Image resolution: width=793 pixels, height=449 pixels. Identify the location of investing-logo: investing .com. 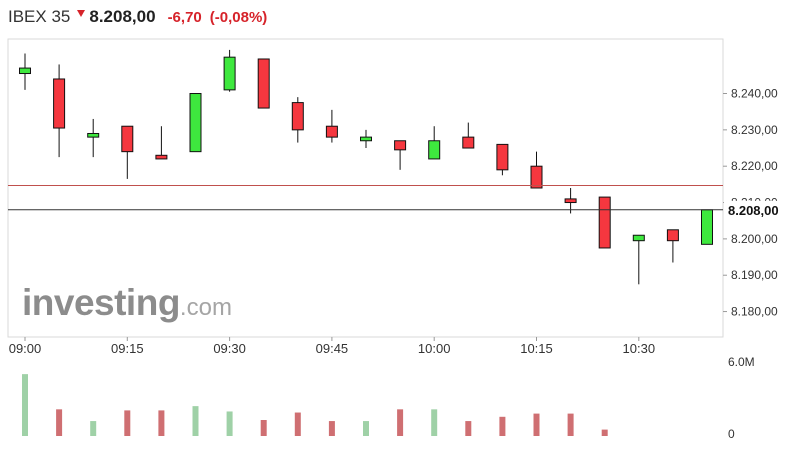
(127, 303).